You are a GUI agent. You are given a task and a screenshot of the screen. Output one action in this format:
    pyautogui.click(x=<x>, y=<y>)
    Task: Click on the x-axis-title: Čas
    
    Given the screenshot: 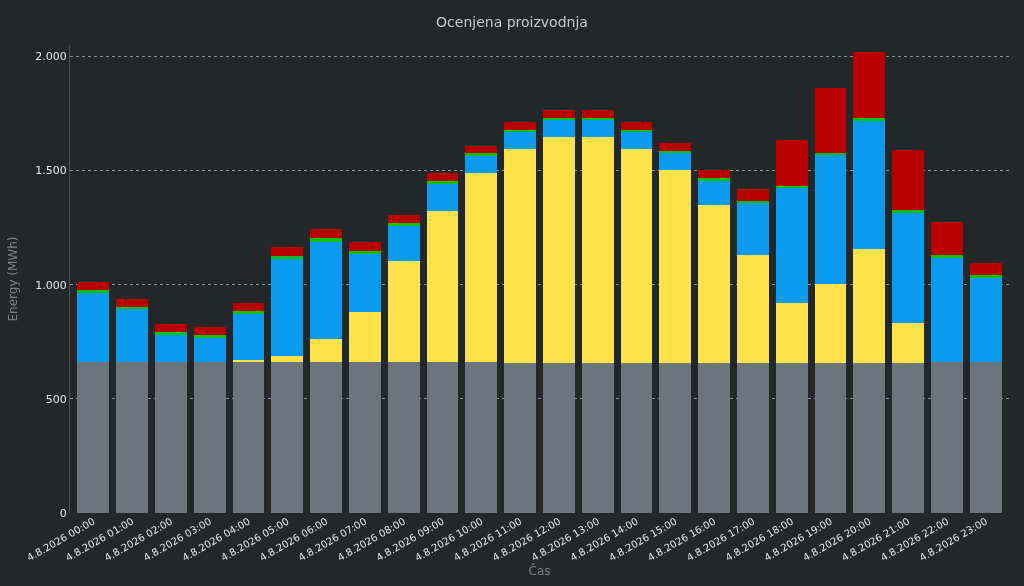 What is the action you would take?
    pyautogui.click(x=539, y=571)
    